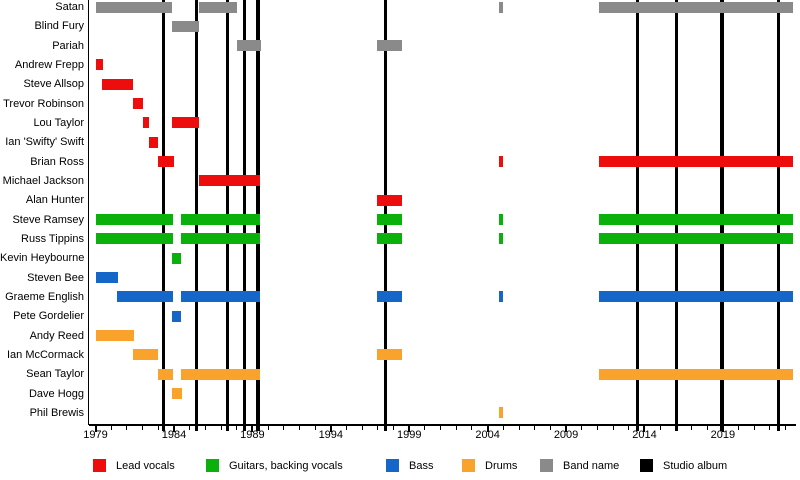 This screenshot has width=800, height=480. What do you see at coordinates (49, 64) in the screenshot?
I see `row-label-andrew-frepp: Andrew Frepp` at bounding box center [49, 64].